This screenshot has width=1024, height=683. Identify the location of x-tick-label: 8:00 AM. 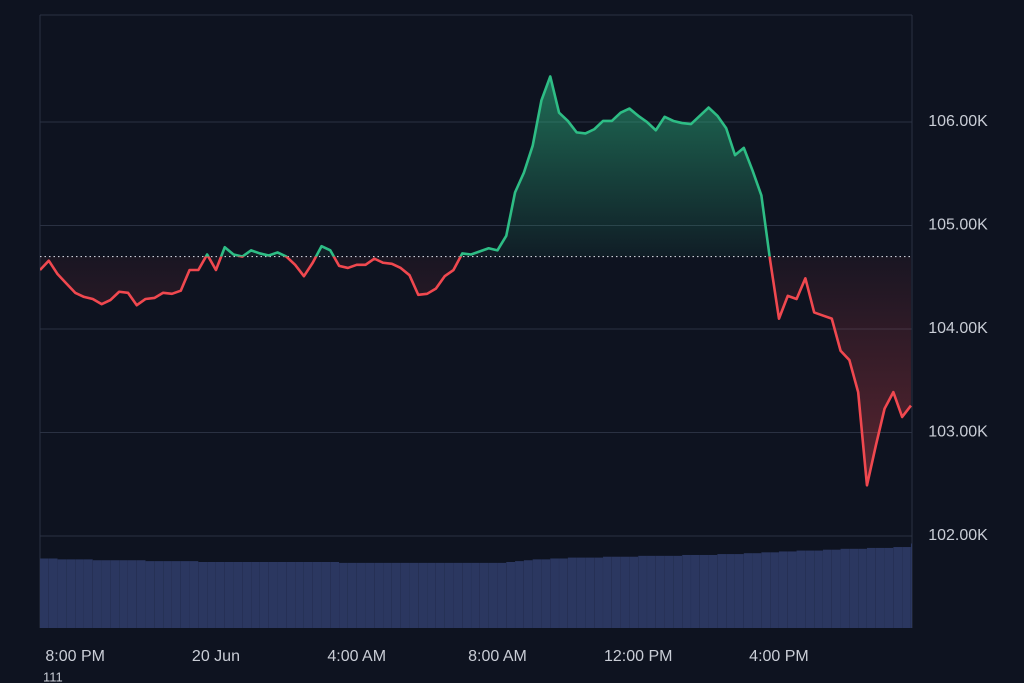
(497, 656).